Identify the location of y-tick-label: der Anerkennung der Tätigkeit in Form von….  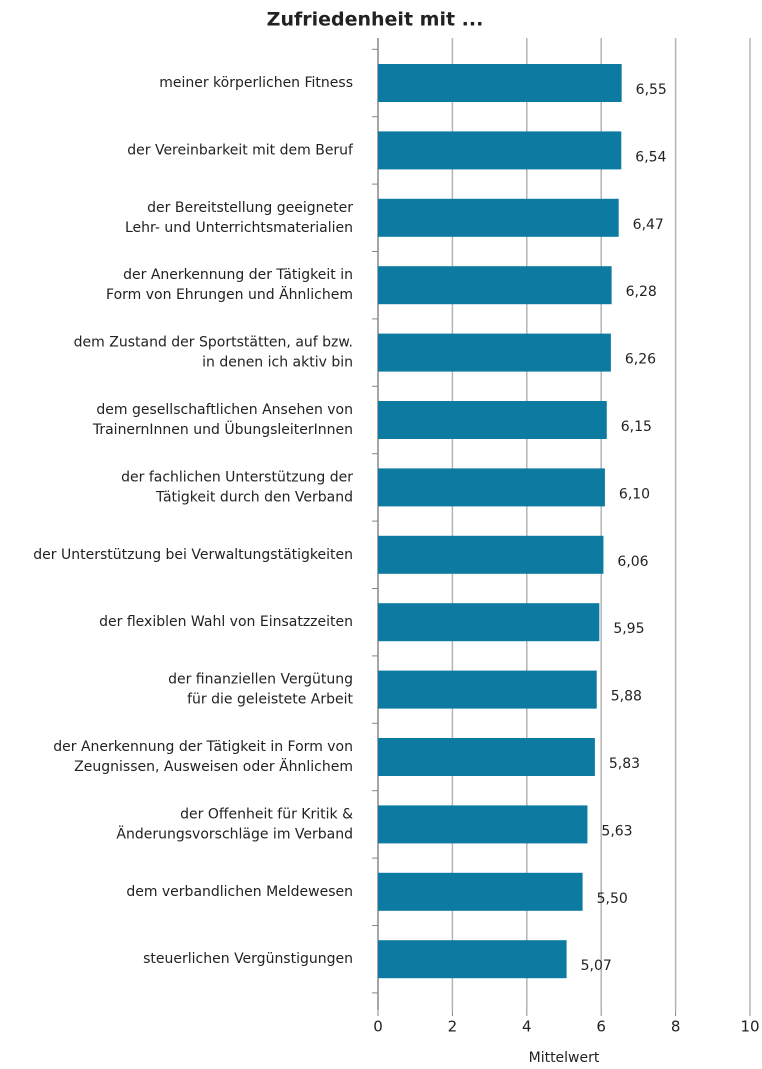
(229, 285).